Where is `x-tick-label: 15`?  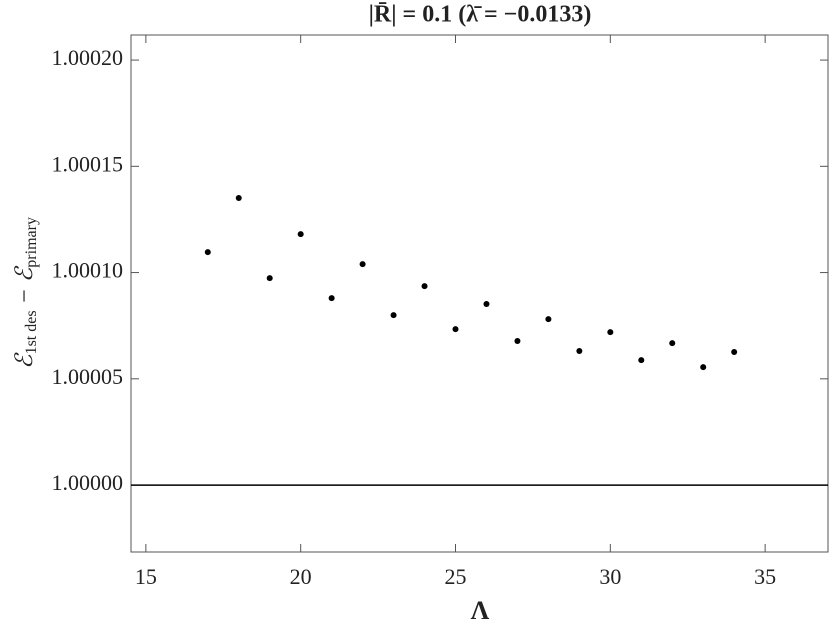
x-tick-label: 15 is located at coordinates (146, 576).